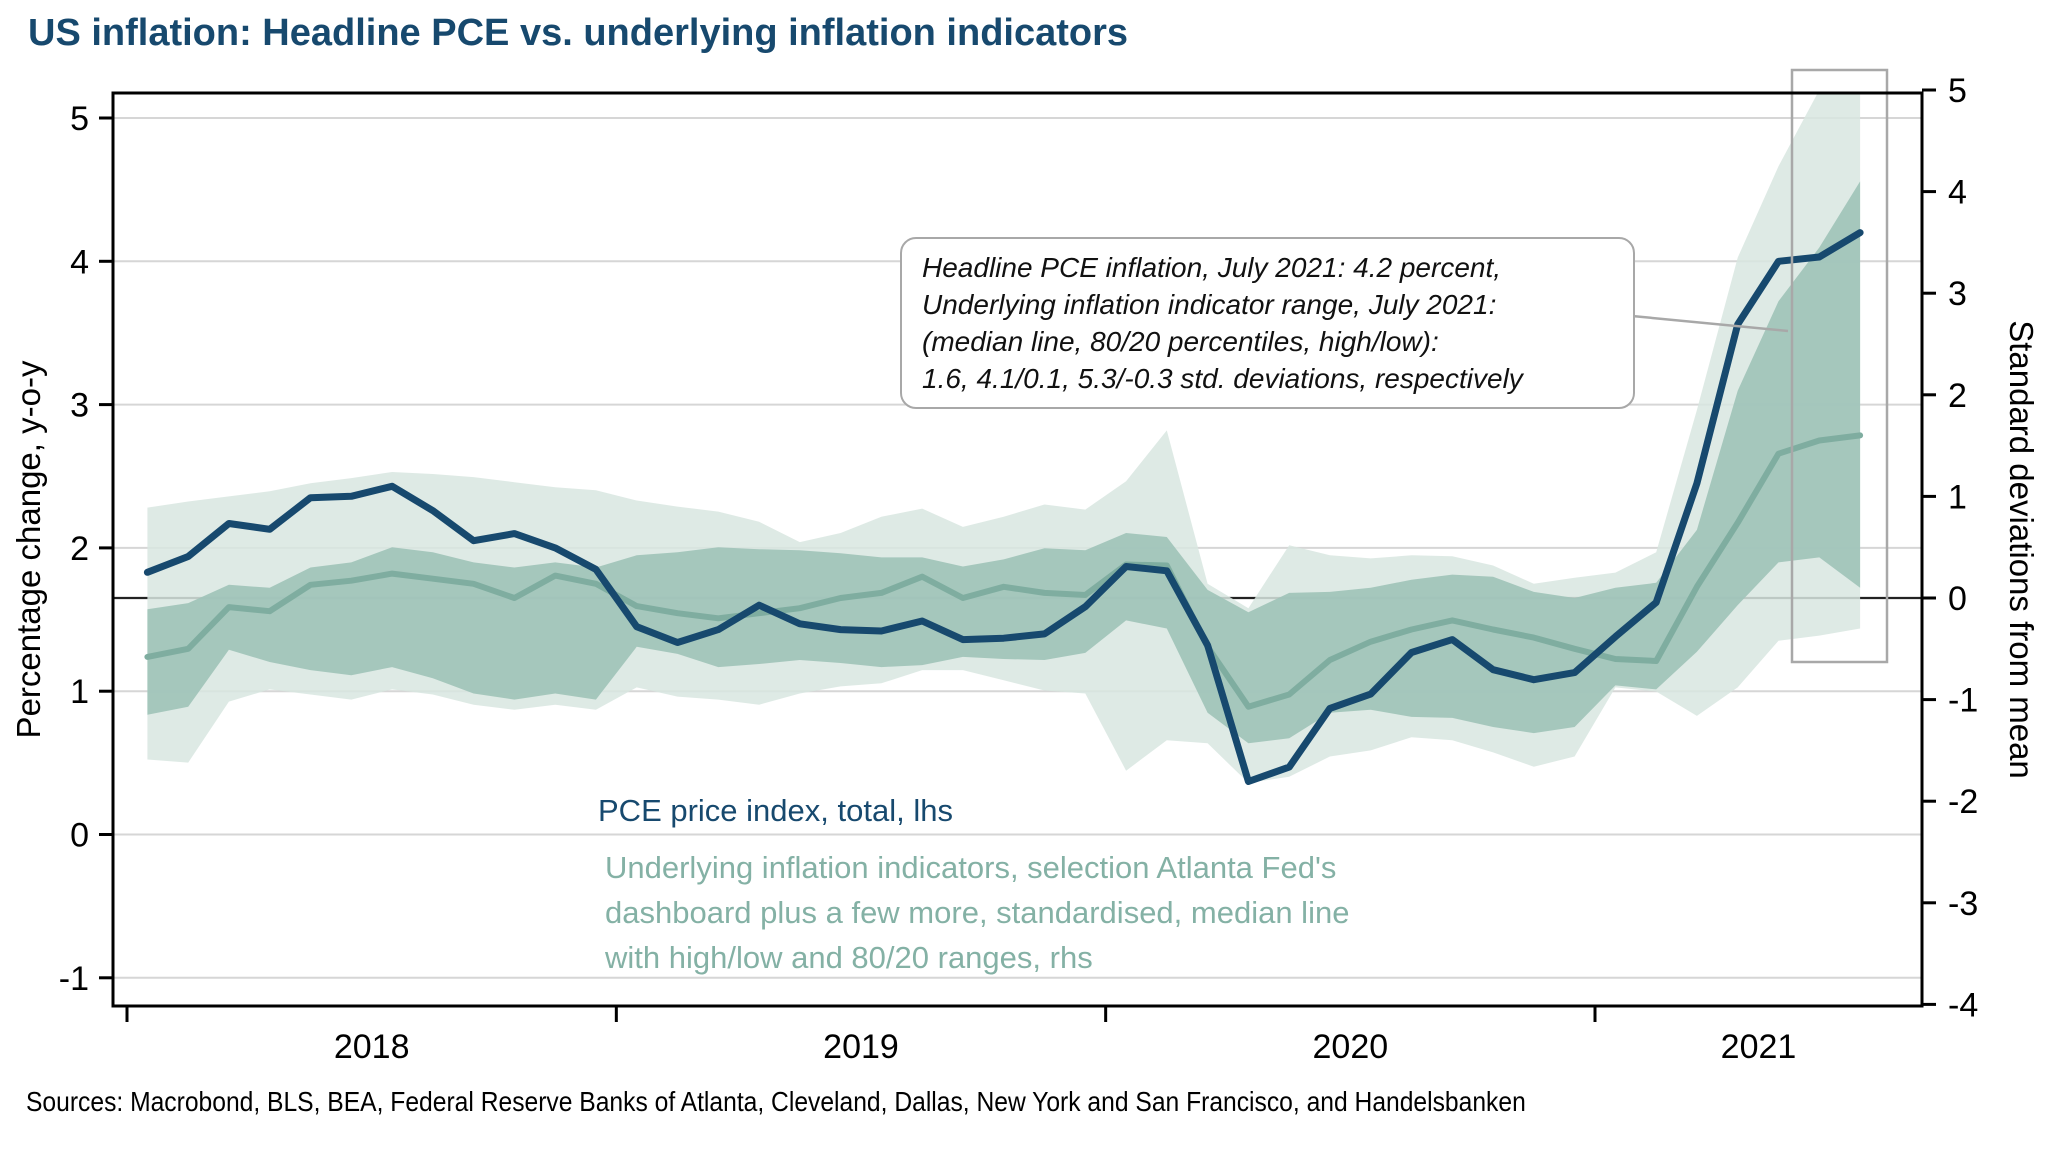 Image resolution: width=2048 pixels, height=1152 pixels. I want to click on right-axis-tick-label: -2, so click(1963, 802).